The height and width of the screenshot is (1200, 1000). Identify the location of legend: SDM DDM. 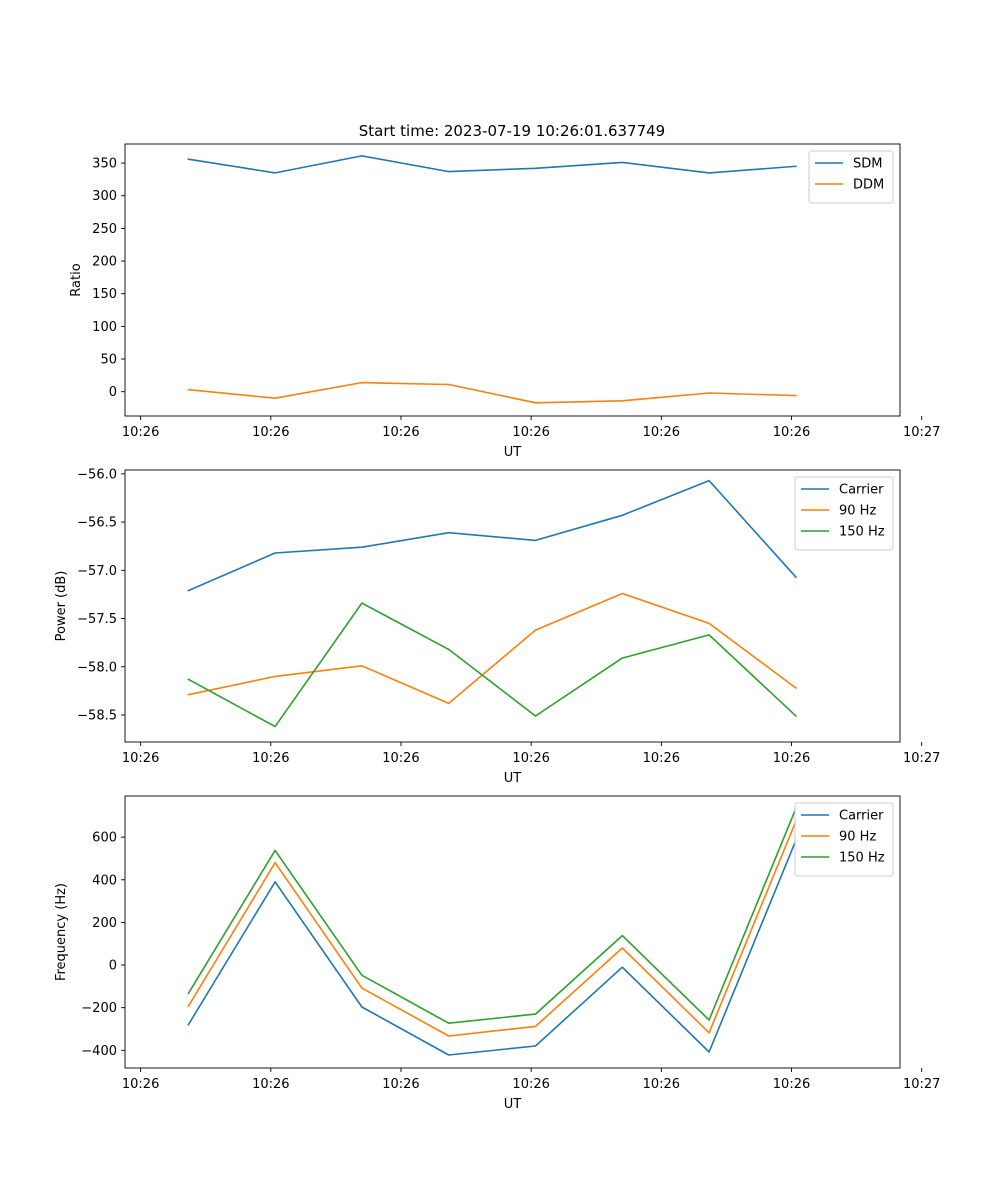
(851, 177).